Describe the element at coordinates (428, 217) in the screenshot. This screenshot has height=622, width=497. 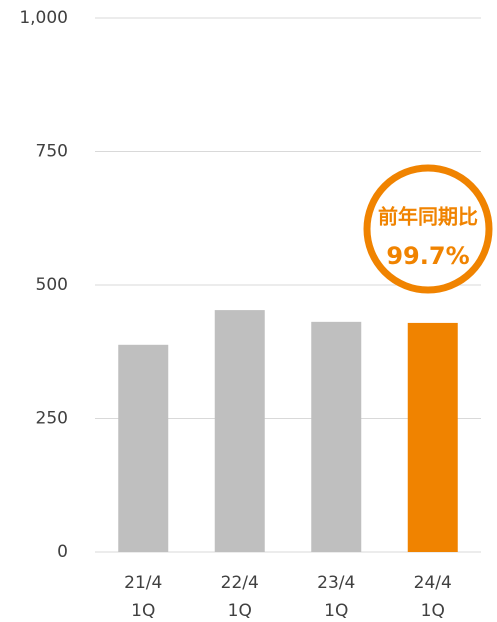
I see `annotation-title: 前年同期比` at that location.